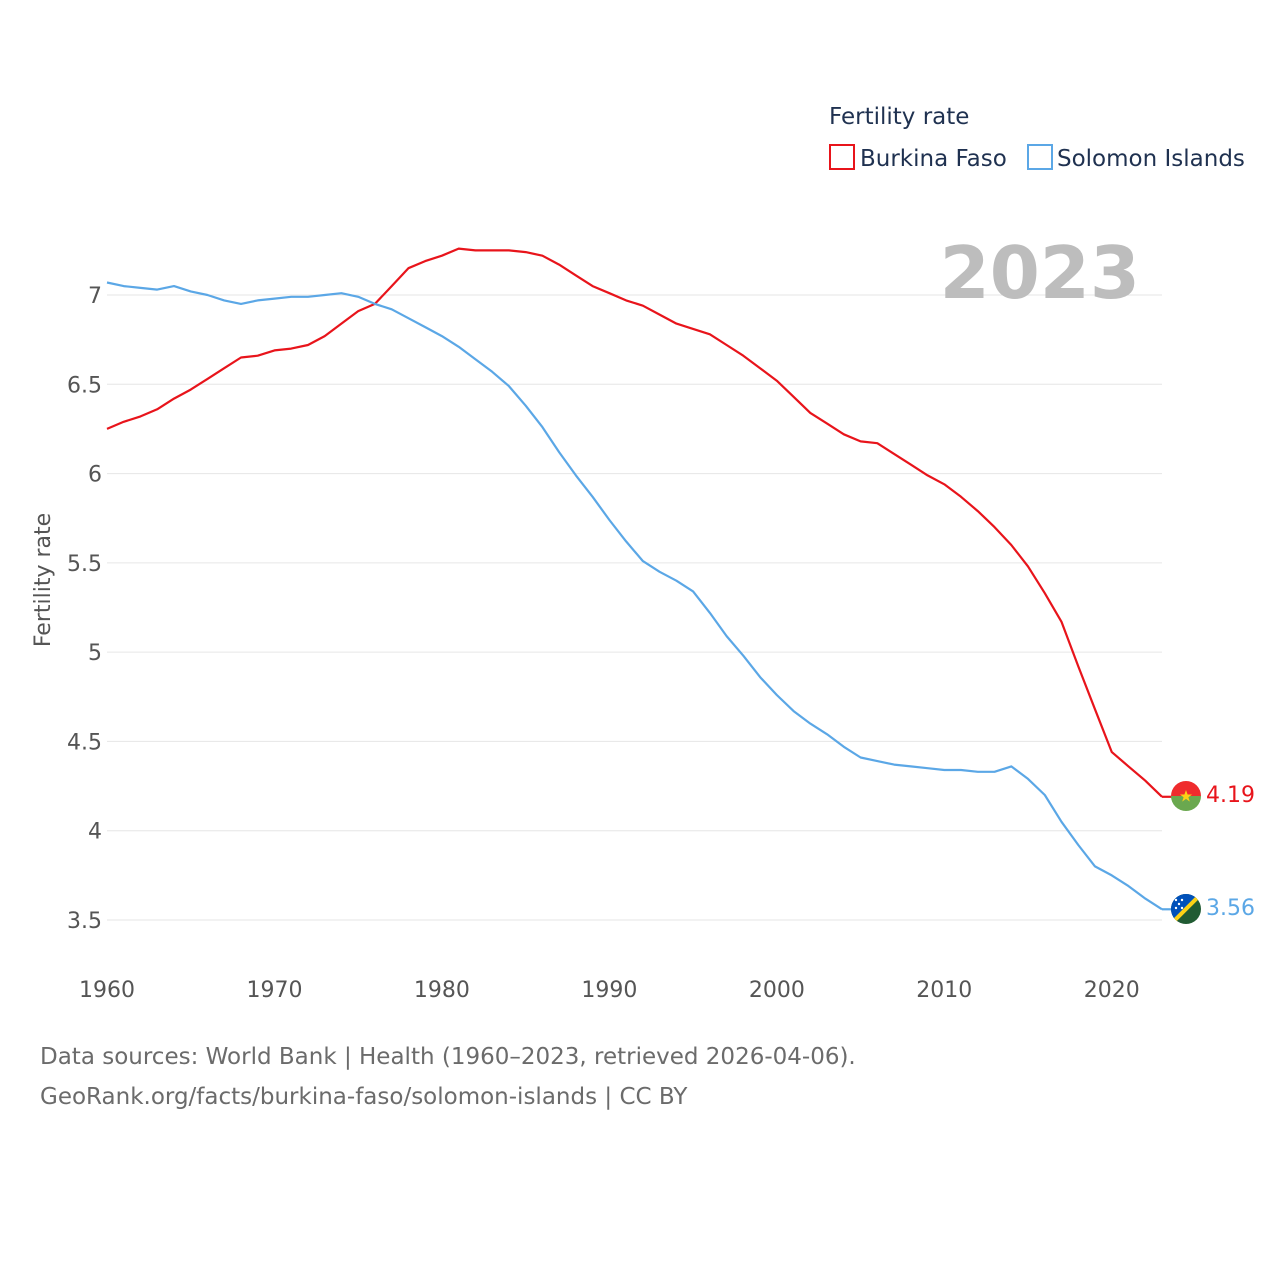 The width and height of the screenshot is (1280, 1280). What do you see at coordinates (1230, 795) in the screenshot?
I see `end-label-burkina-faso: 4.19` at bounding box center [1230, 795].